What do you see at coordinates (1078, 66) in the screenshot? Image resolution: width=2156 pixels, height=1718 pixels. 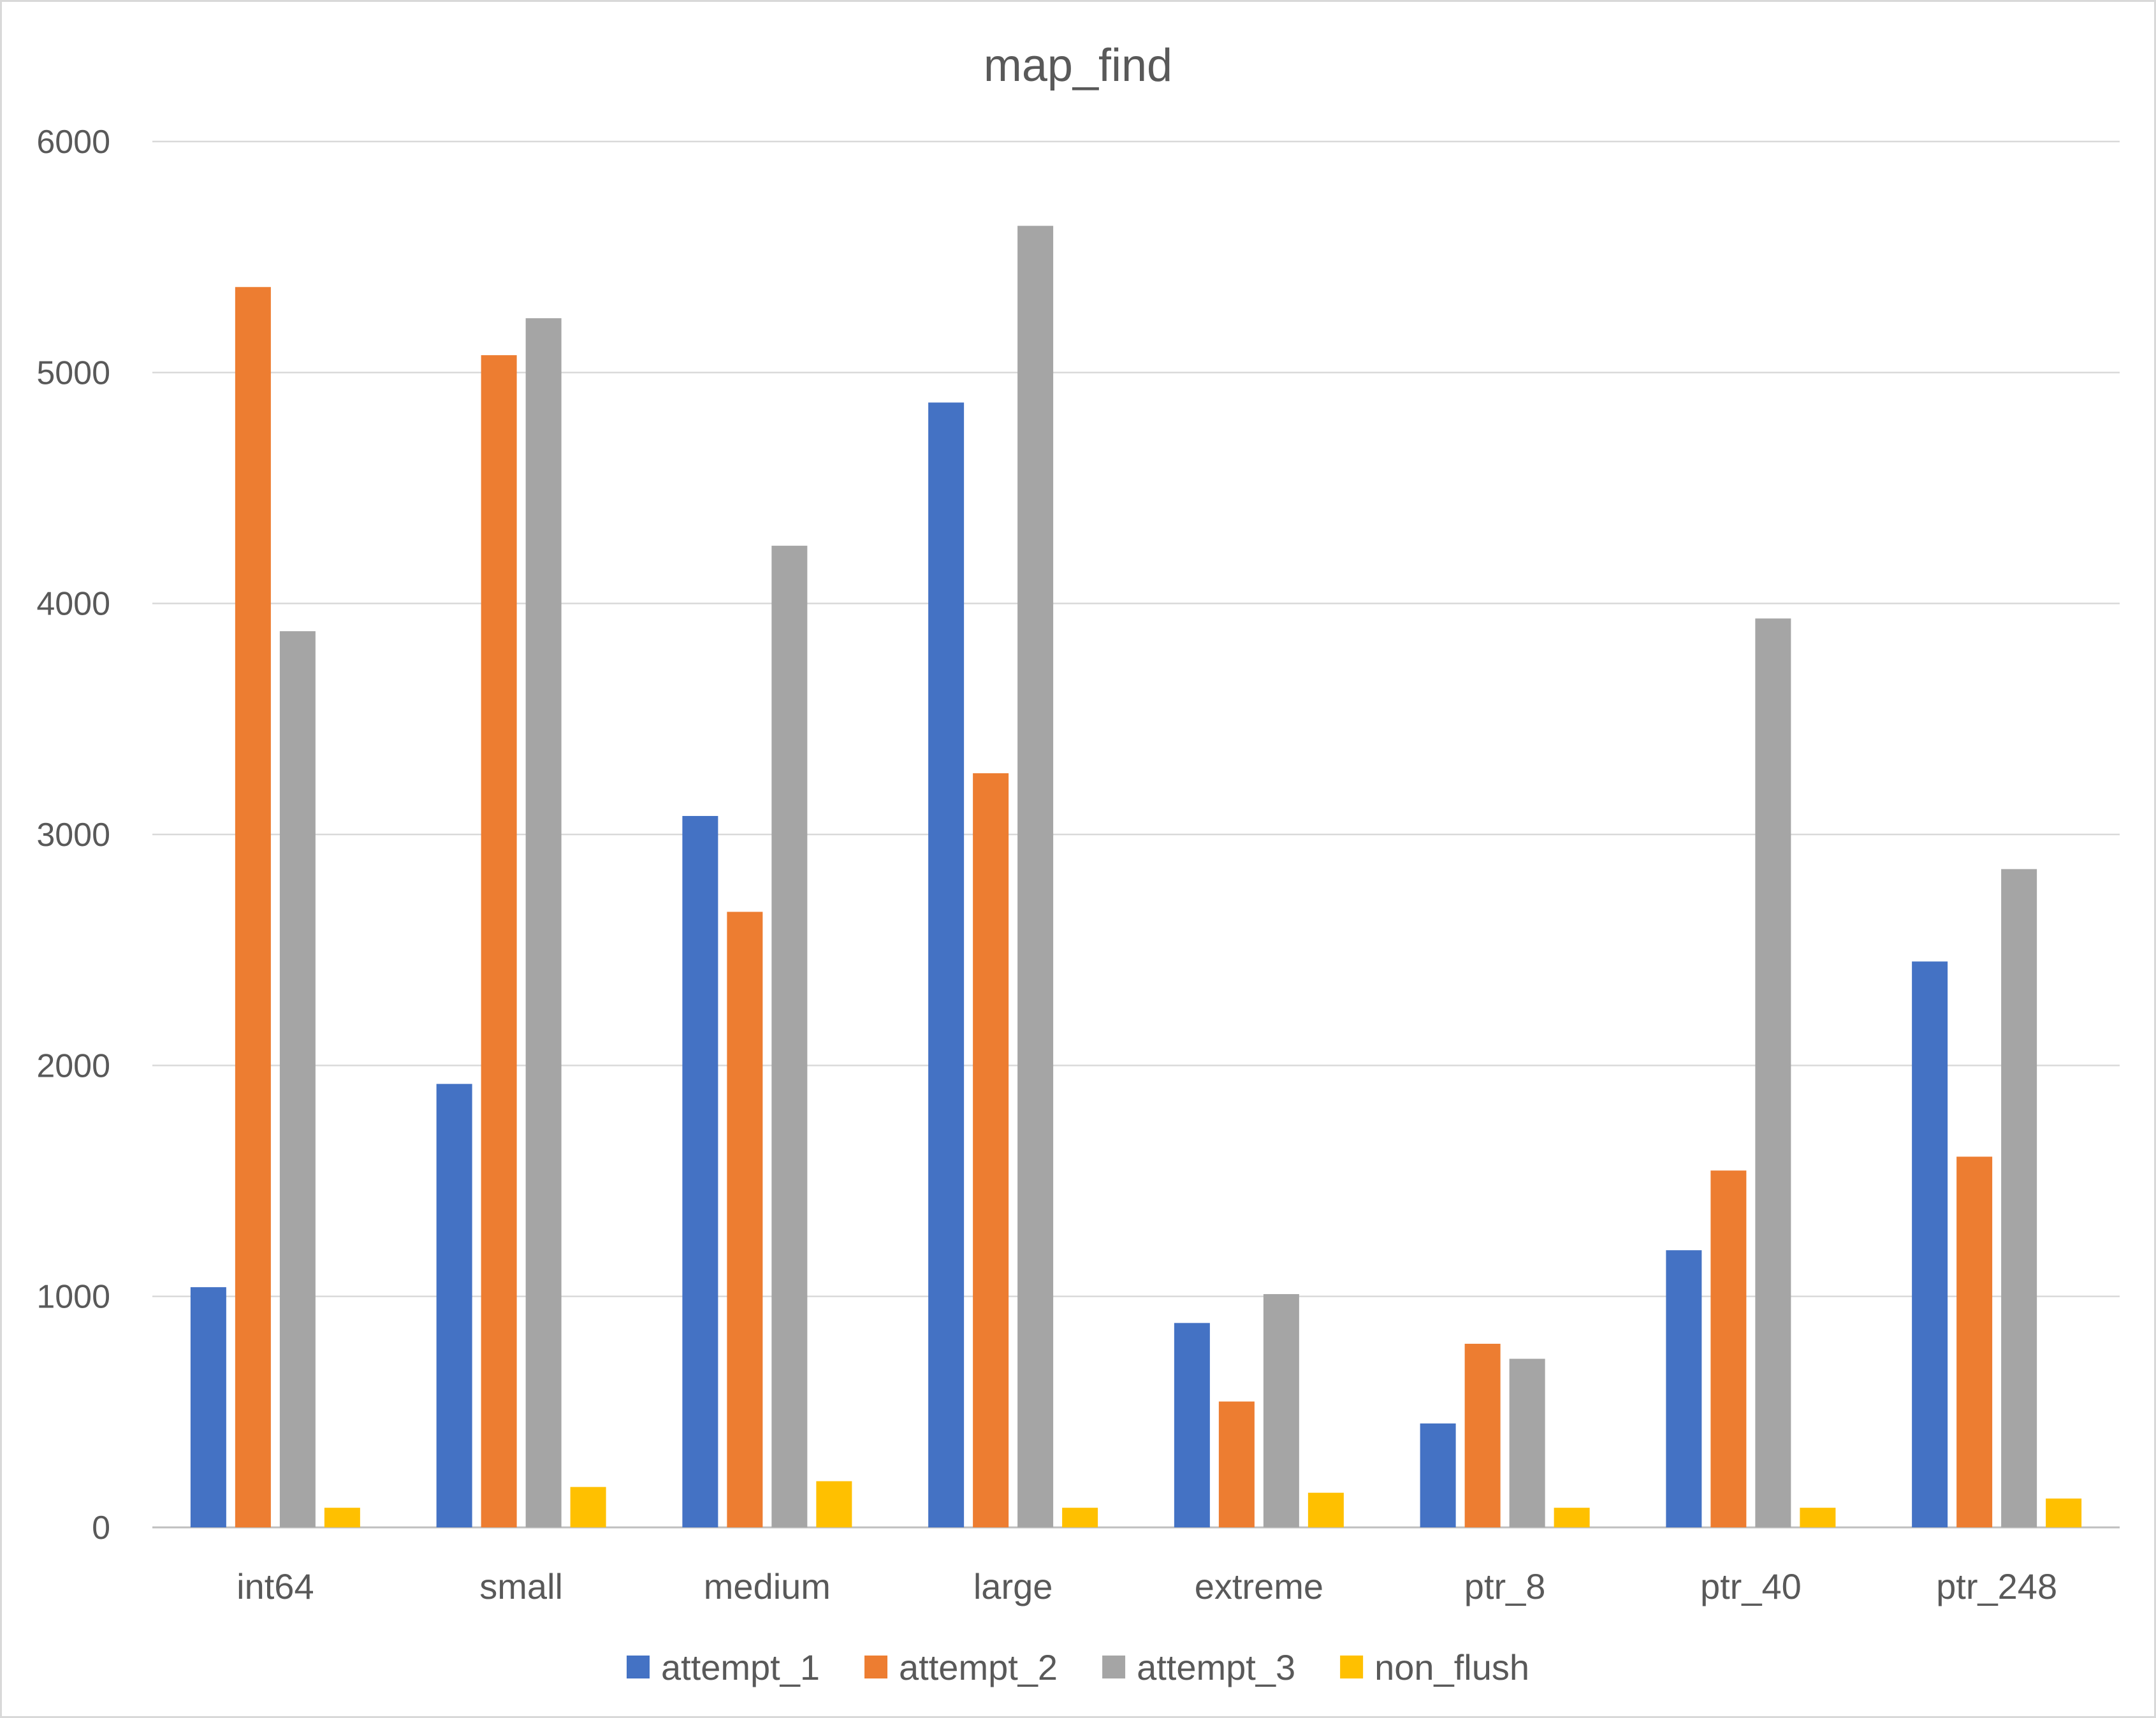 I see `chart-title: map_find` at bounding box center [1078, 66].